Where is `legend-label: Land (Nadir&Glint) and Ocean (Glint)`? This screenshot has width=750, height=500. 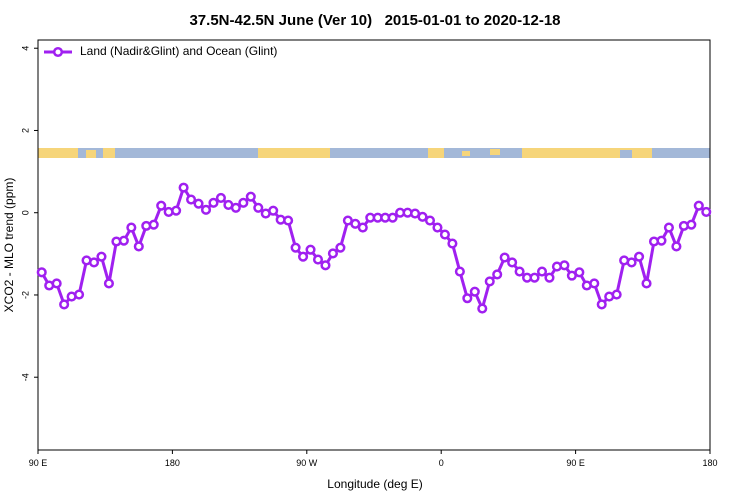 legend-label: Land (Nadir&Glint) and Ocean (Glint) is located at coordinates (178, 51).